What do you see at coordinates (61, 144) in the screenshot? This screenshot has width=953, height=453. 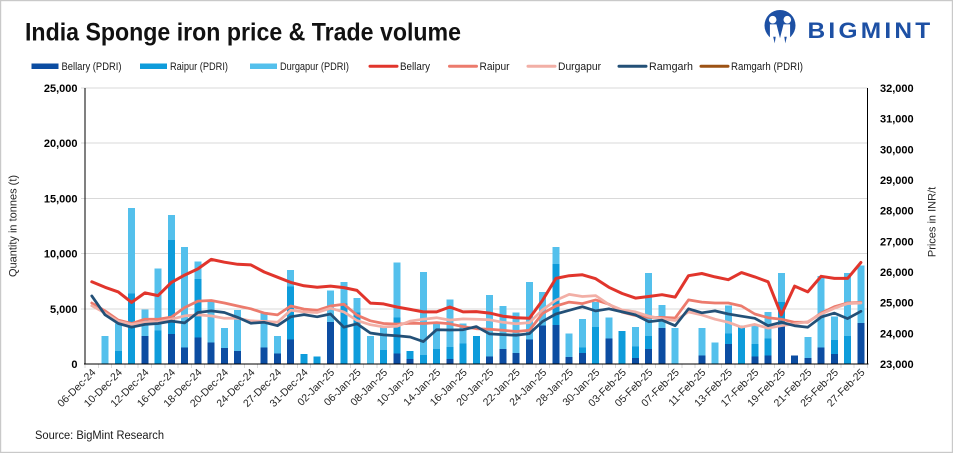 I see `svg-text: 20,000` at bounding box center [61, 144].